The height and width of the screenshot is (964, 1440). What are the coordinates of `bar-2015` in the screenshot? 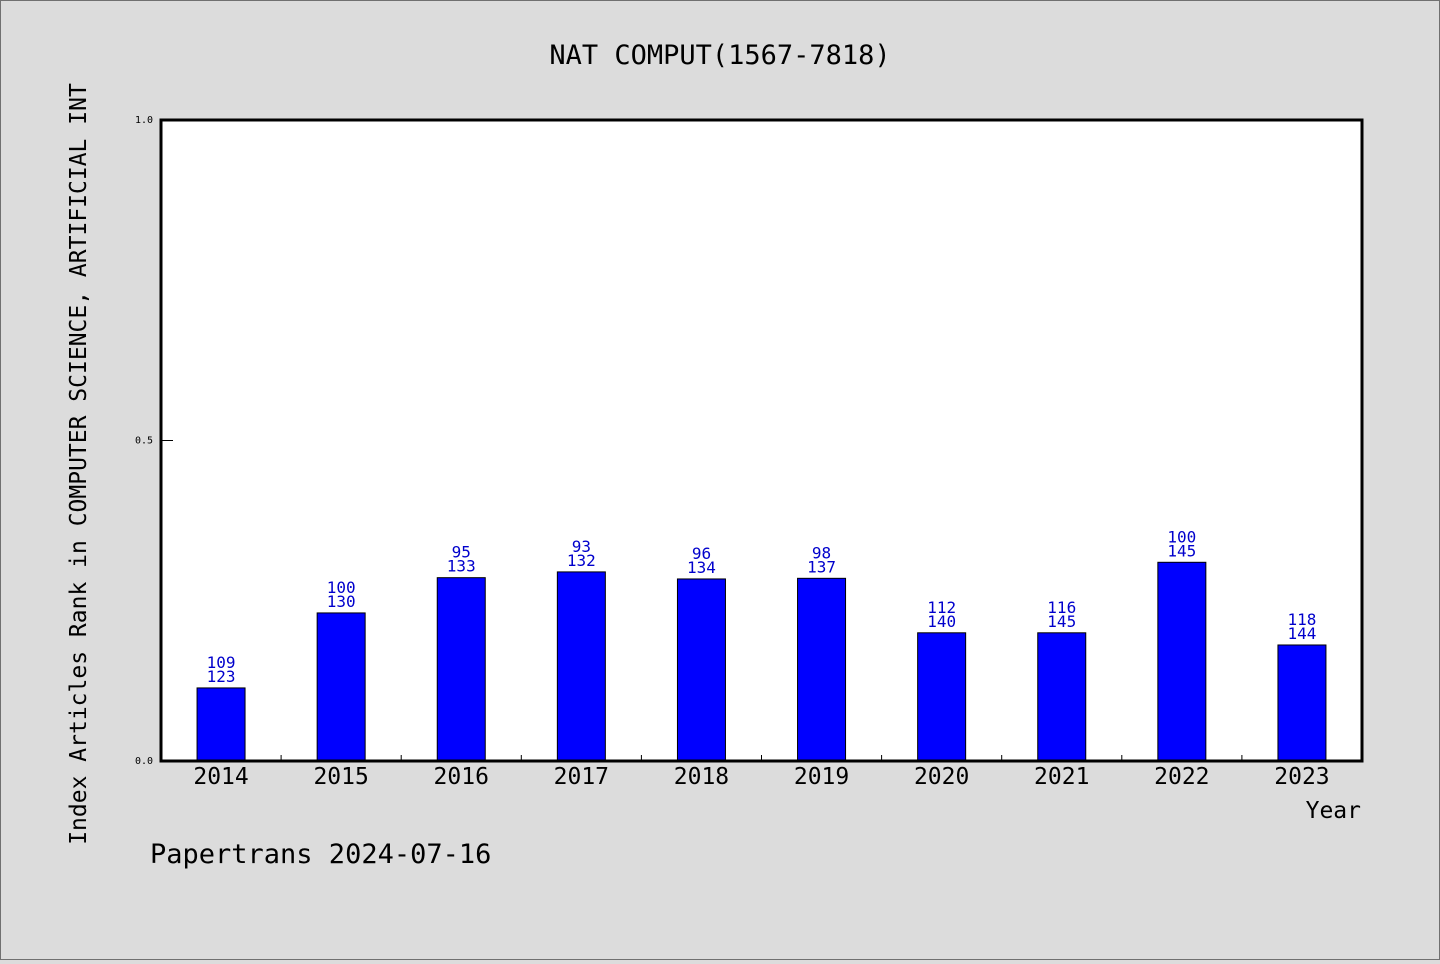 It's located at (341, 687).